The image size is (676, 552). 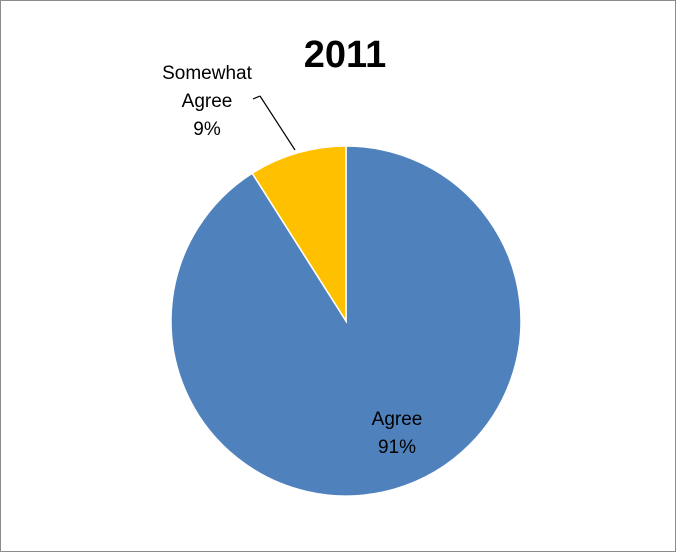 What do you see at coordinates (207, 101) in the screenshot?
I see `data-label-somewhat-agree-line-2: Agree` at bounding box center [207, 101].